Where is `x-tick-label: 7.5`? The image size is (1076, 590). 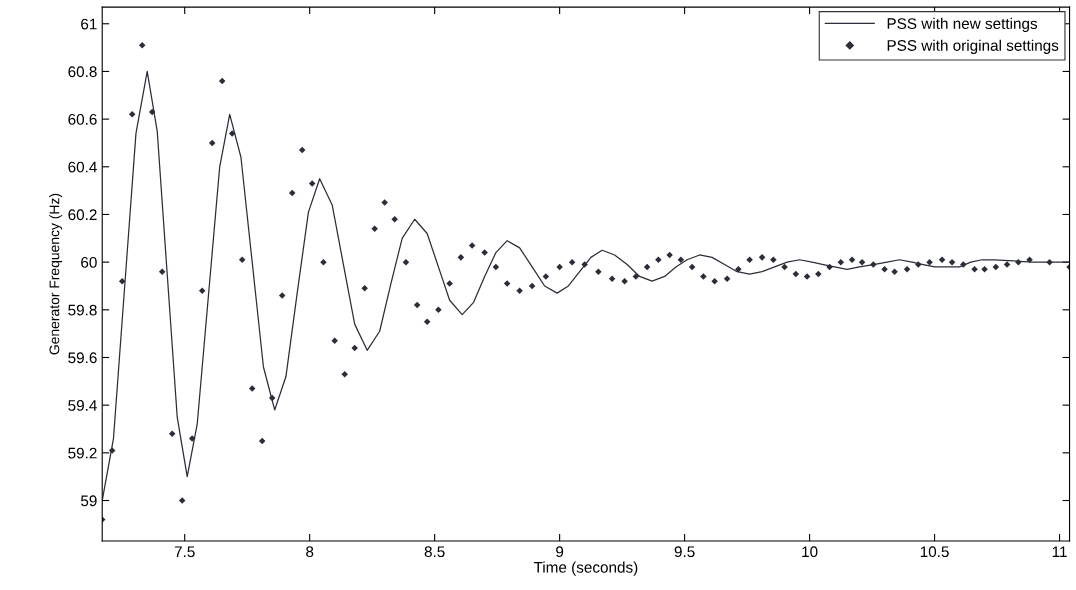
x-tick-label: 7.5 is located at coordinates (184, 552).